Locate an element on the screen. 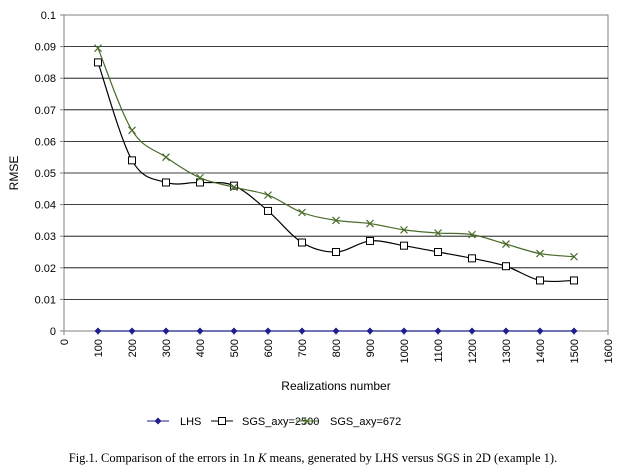 This screenshot has height=475, width=626. y-tick-label: 0.06 is located at coordinates (45, 142).